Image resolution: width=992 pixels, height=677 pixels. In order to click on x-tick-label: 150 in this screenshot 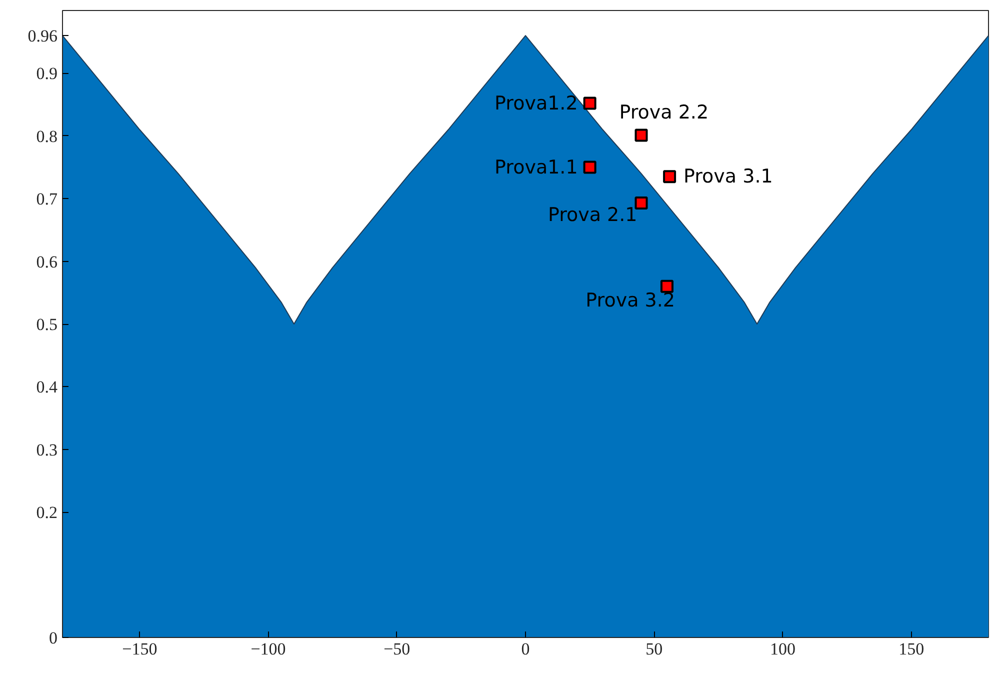, I will do `click(911, 649)`.